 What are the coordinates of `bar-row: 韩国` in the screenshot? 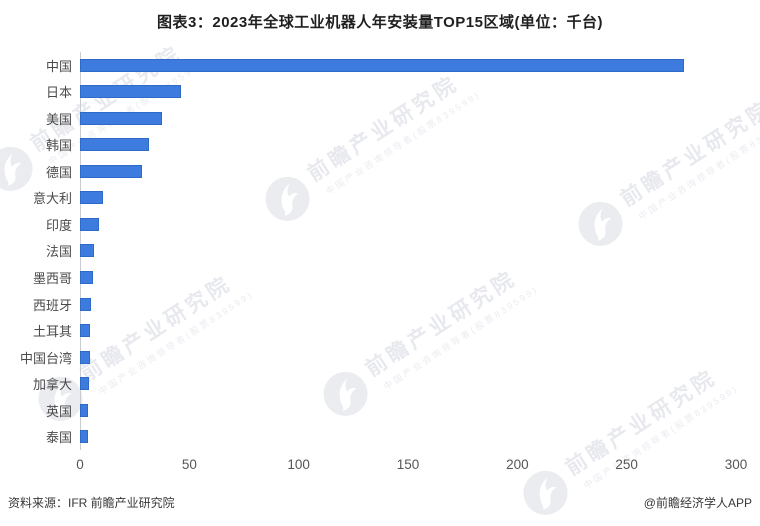 It's located at (380, 145).